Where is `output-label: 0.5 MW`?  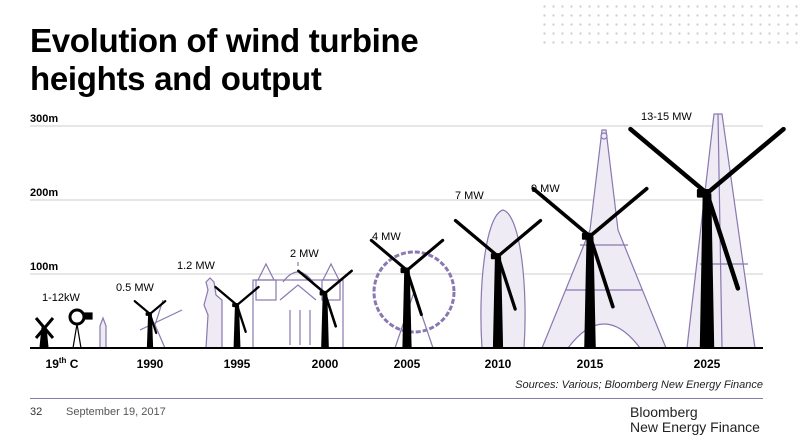 output-label: 0.5 MW is located at coordinates (135, 288).